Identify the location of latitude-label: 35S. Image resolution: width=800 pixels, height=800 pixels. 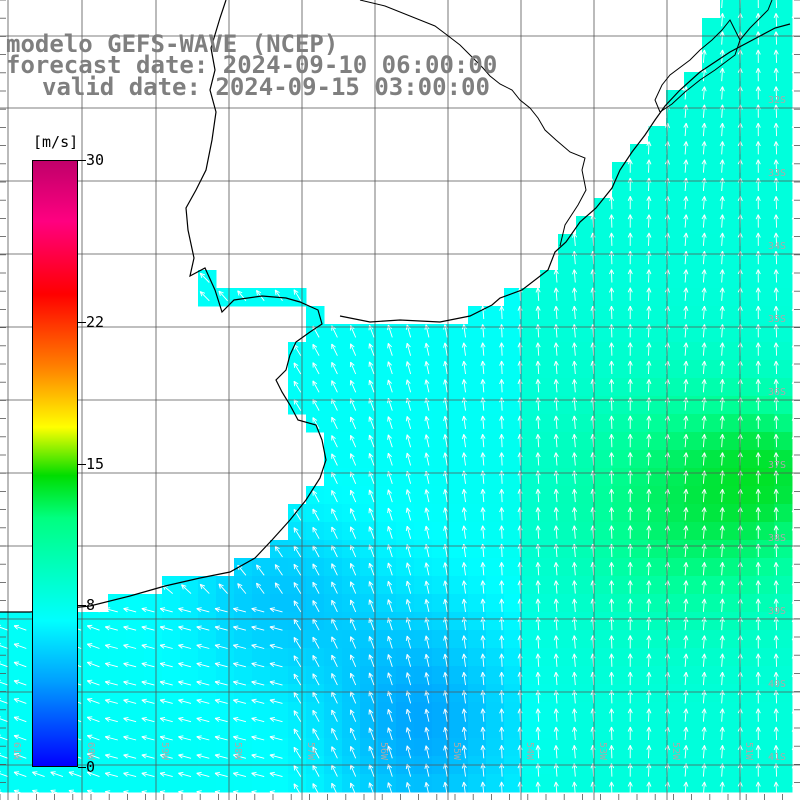
(777, 319).